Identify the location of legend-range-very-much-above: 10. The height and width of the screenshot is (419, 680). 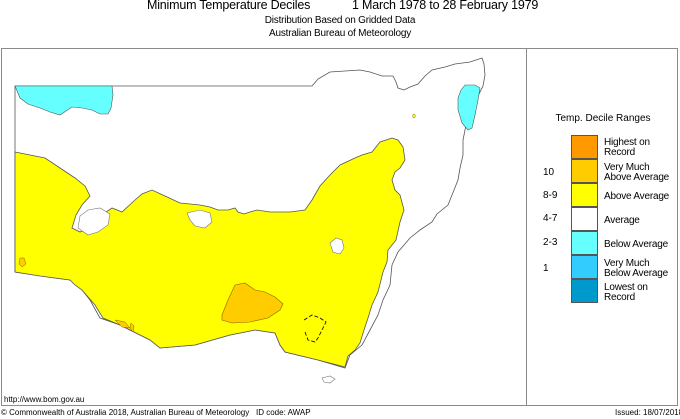
(549, 172).